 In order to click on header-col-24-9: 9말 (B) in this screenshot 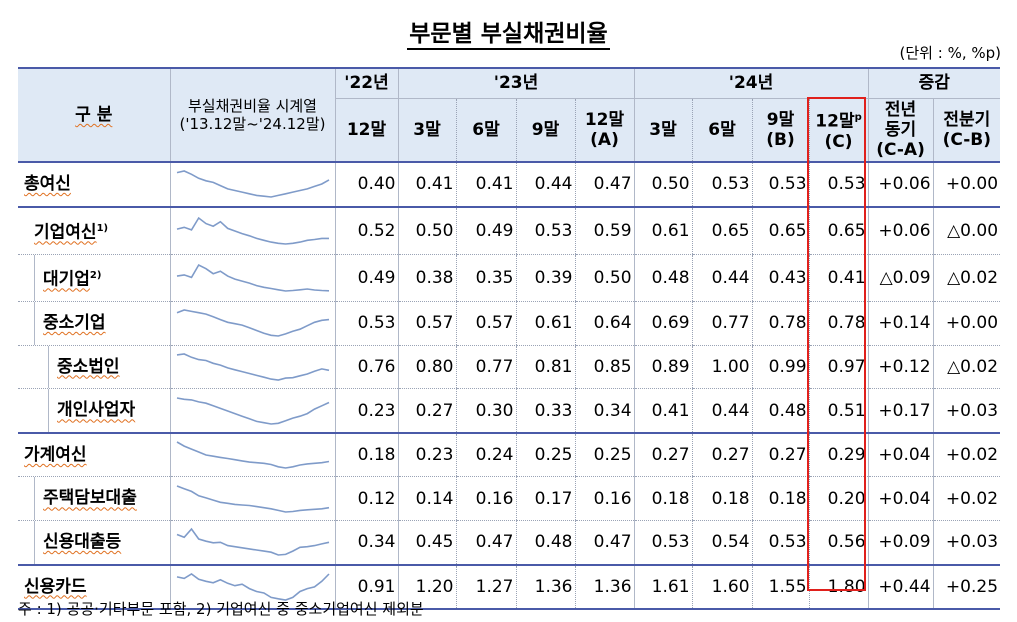, I will do `click(780, 130)`.